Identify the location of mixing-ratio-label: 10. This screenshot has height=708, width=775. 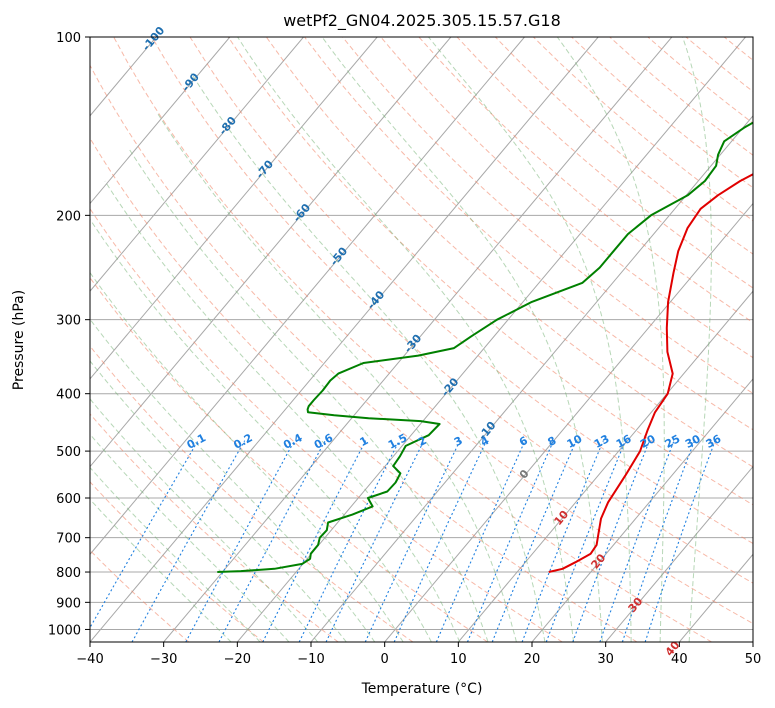
(575, 441).